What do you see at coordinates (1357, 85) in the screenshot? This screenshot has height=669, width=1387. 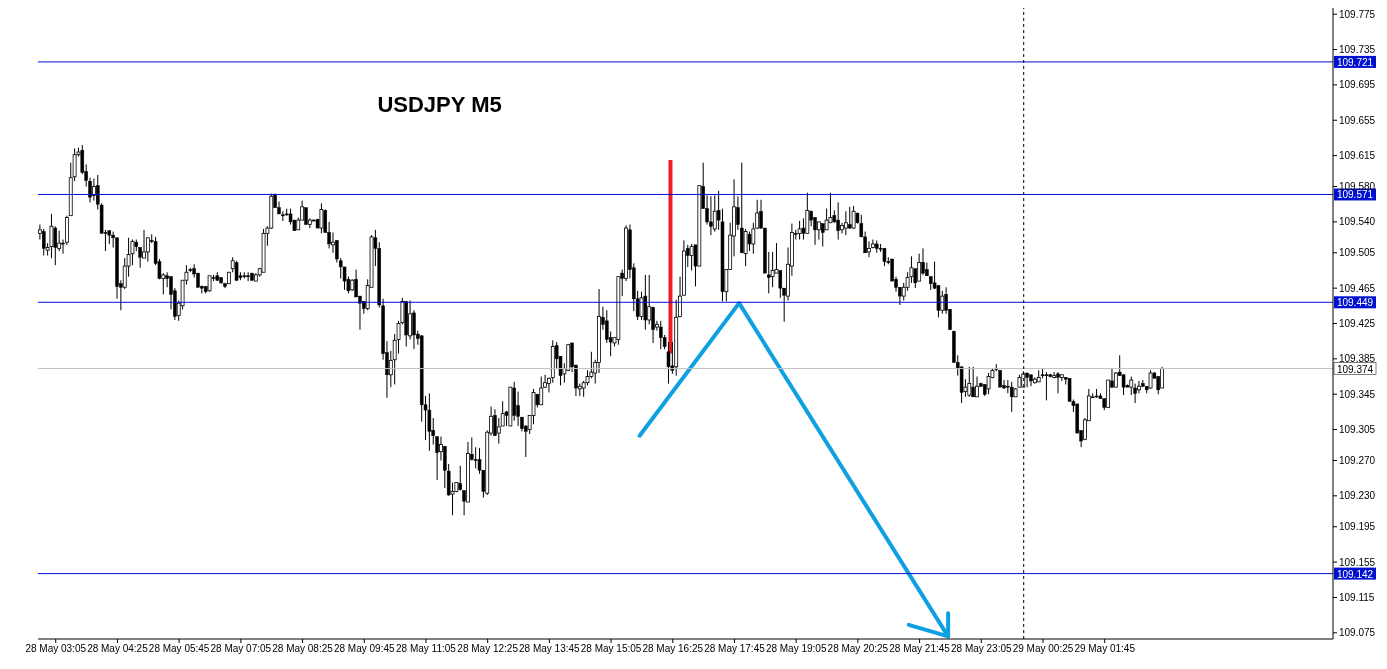 I see `y-tick-label: 109.695` at bounding box center [1357, 85].